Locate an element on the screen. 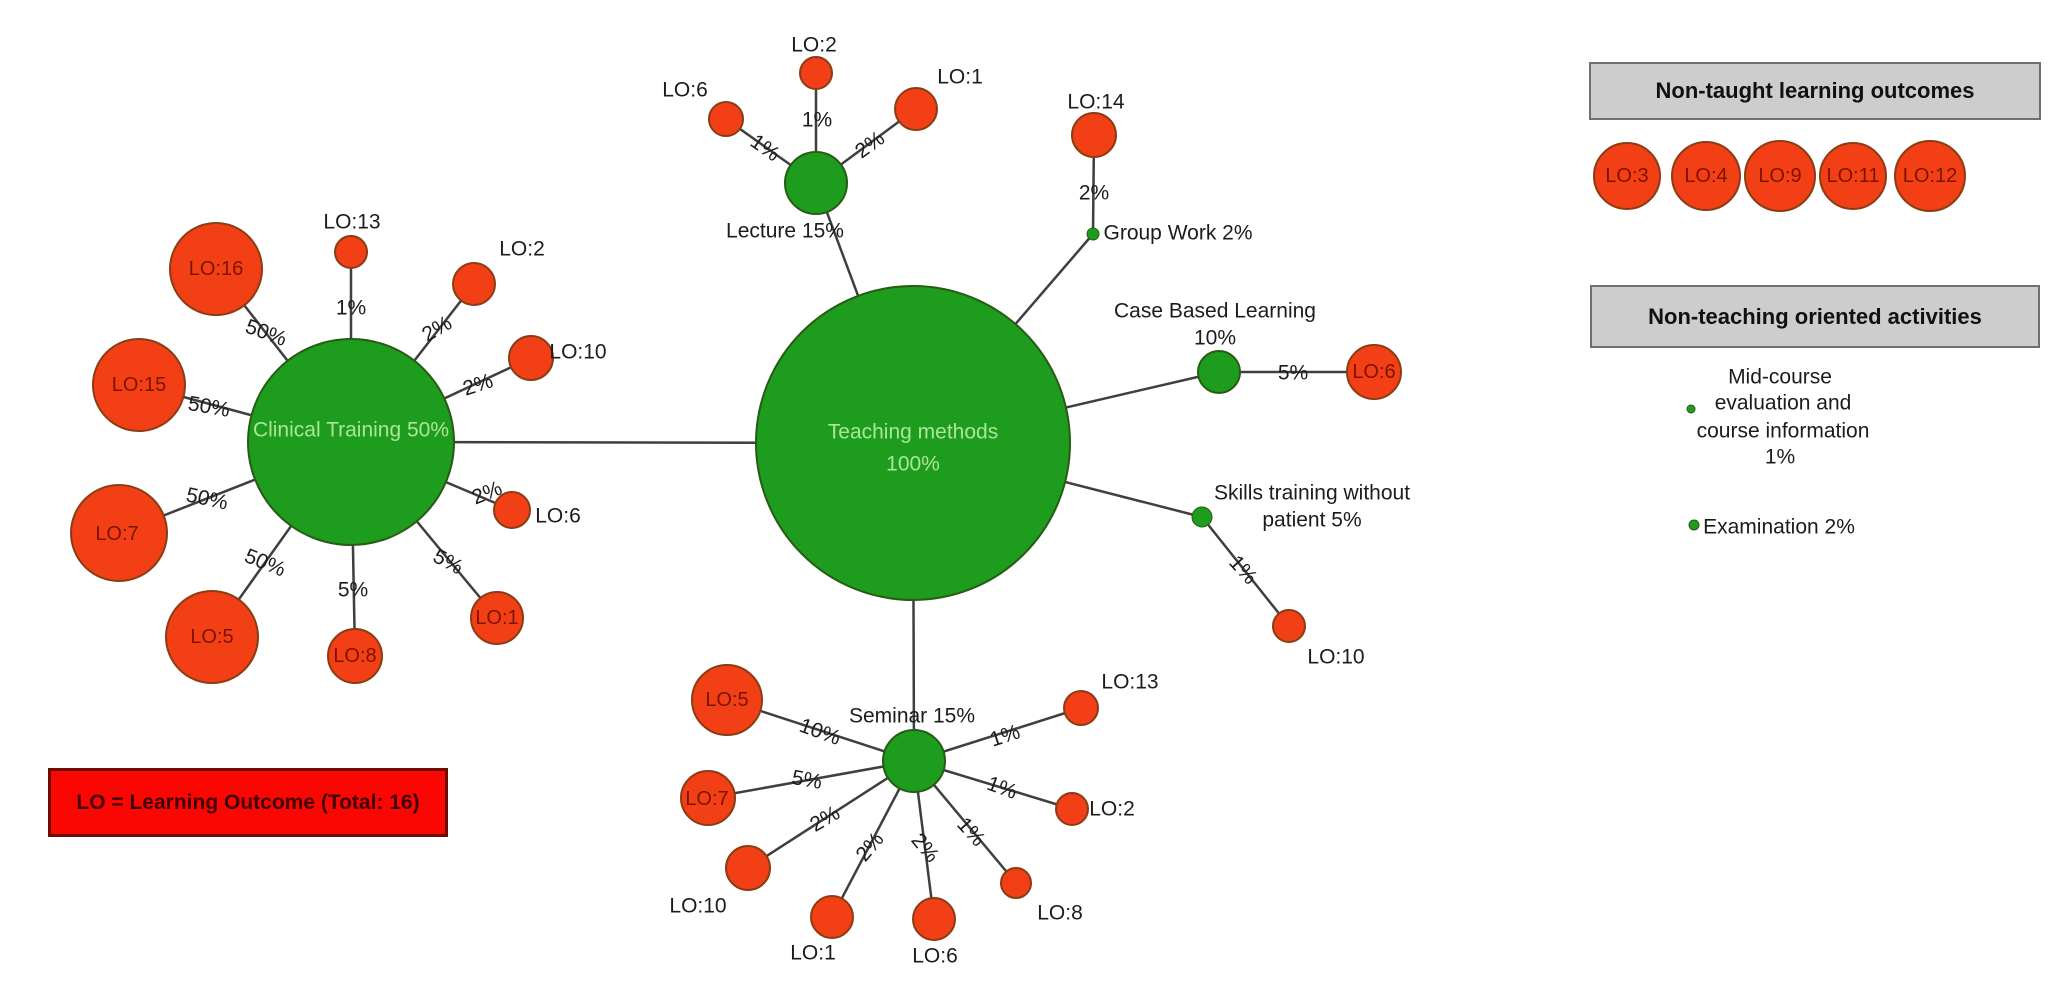 The height and width of the screenshot is (1001, 2059). node-M2 is located at coordinates (1072, 809).